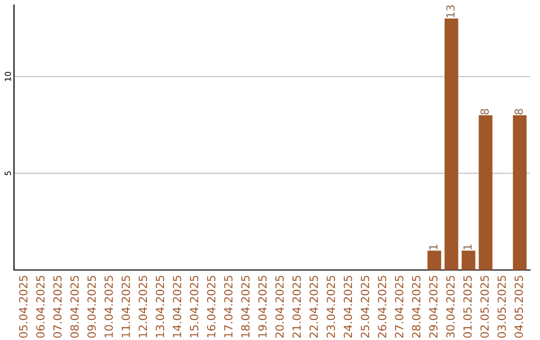 The image size is (540, 340). I want to click on x-tick-label: 21.04.2025, so click(296, 307).